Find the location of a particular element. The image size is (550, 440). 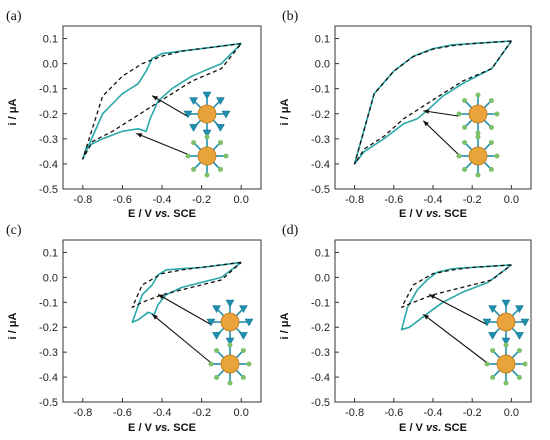

panel-label: (d) is located at coordinates (290, 230).